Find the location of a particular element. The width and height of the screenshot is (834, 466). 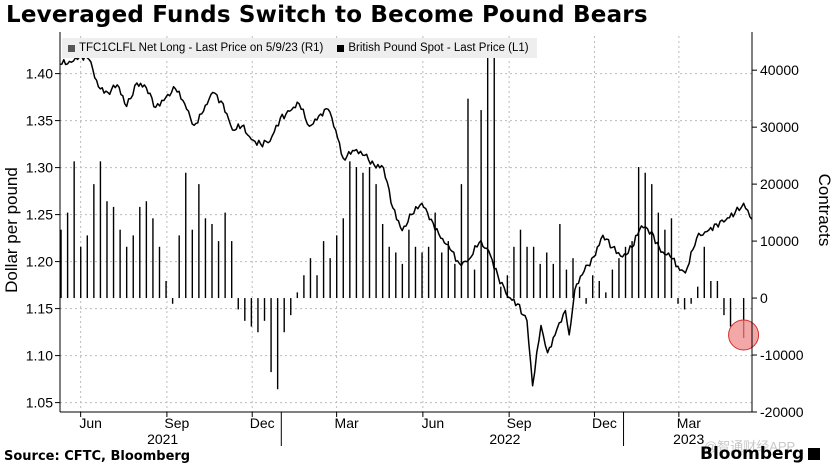

left-tick-label: 1.10 is located at coordinates (39, 356).